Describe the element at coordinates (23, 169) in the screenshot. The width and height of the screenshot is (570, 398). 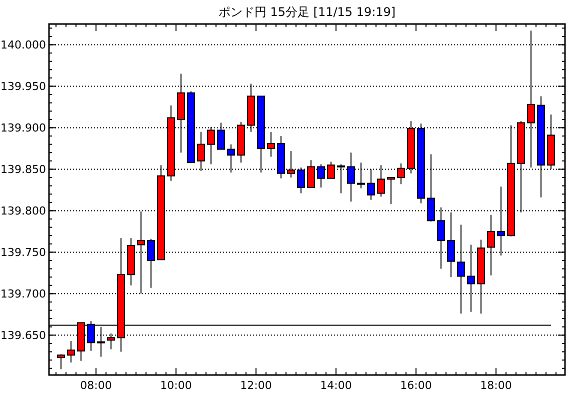
I see `y-tick-label: 139.850` at that location.